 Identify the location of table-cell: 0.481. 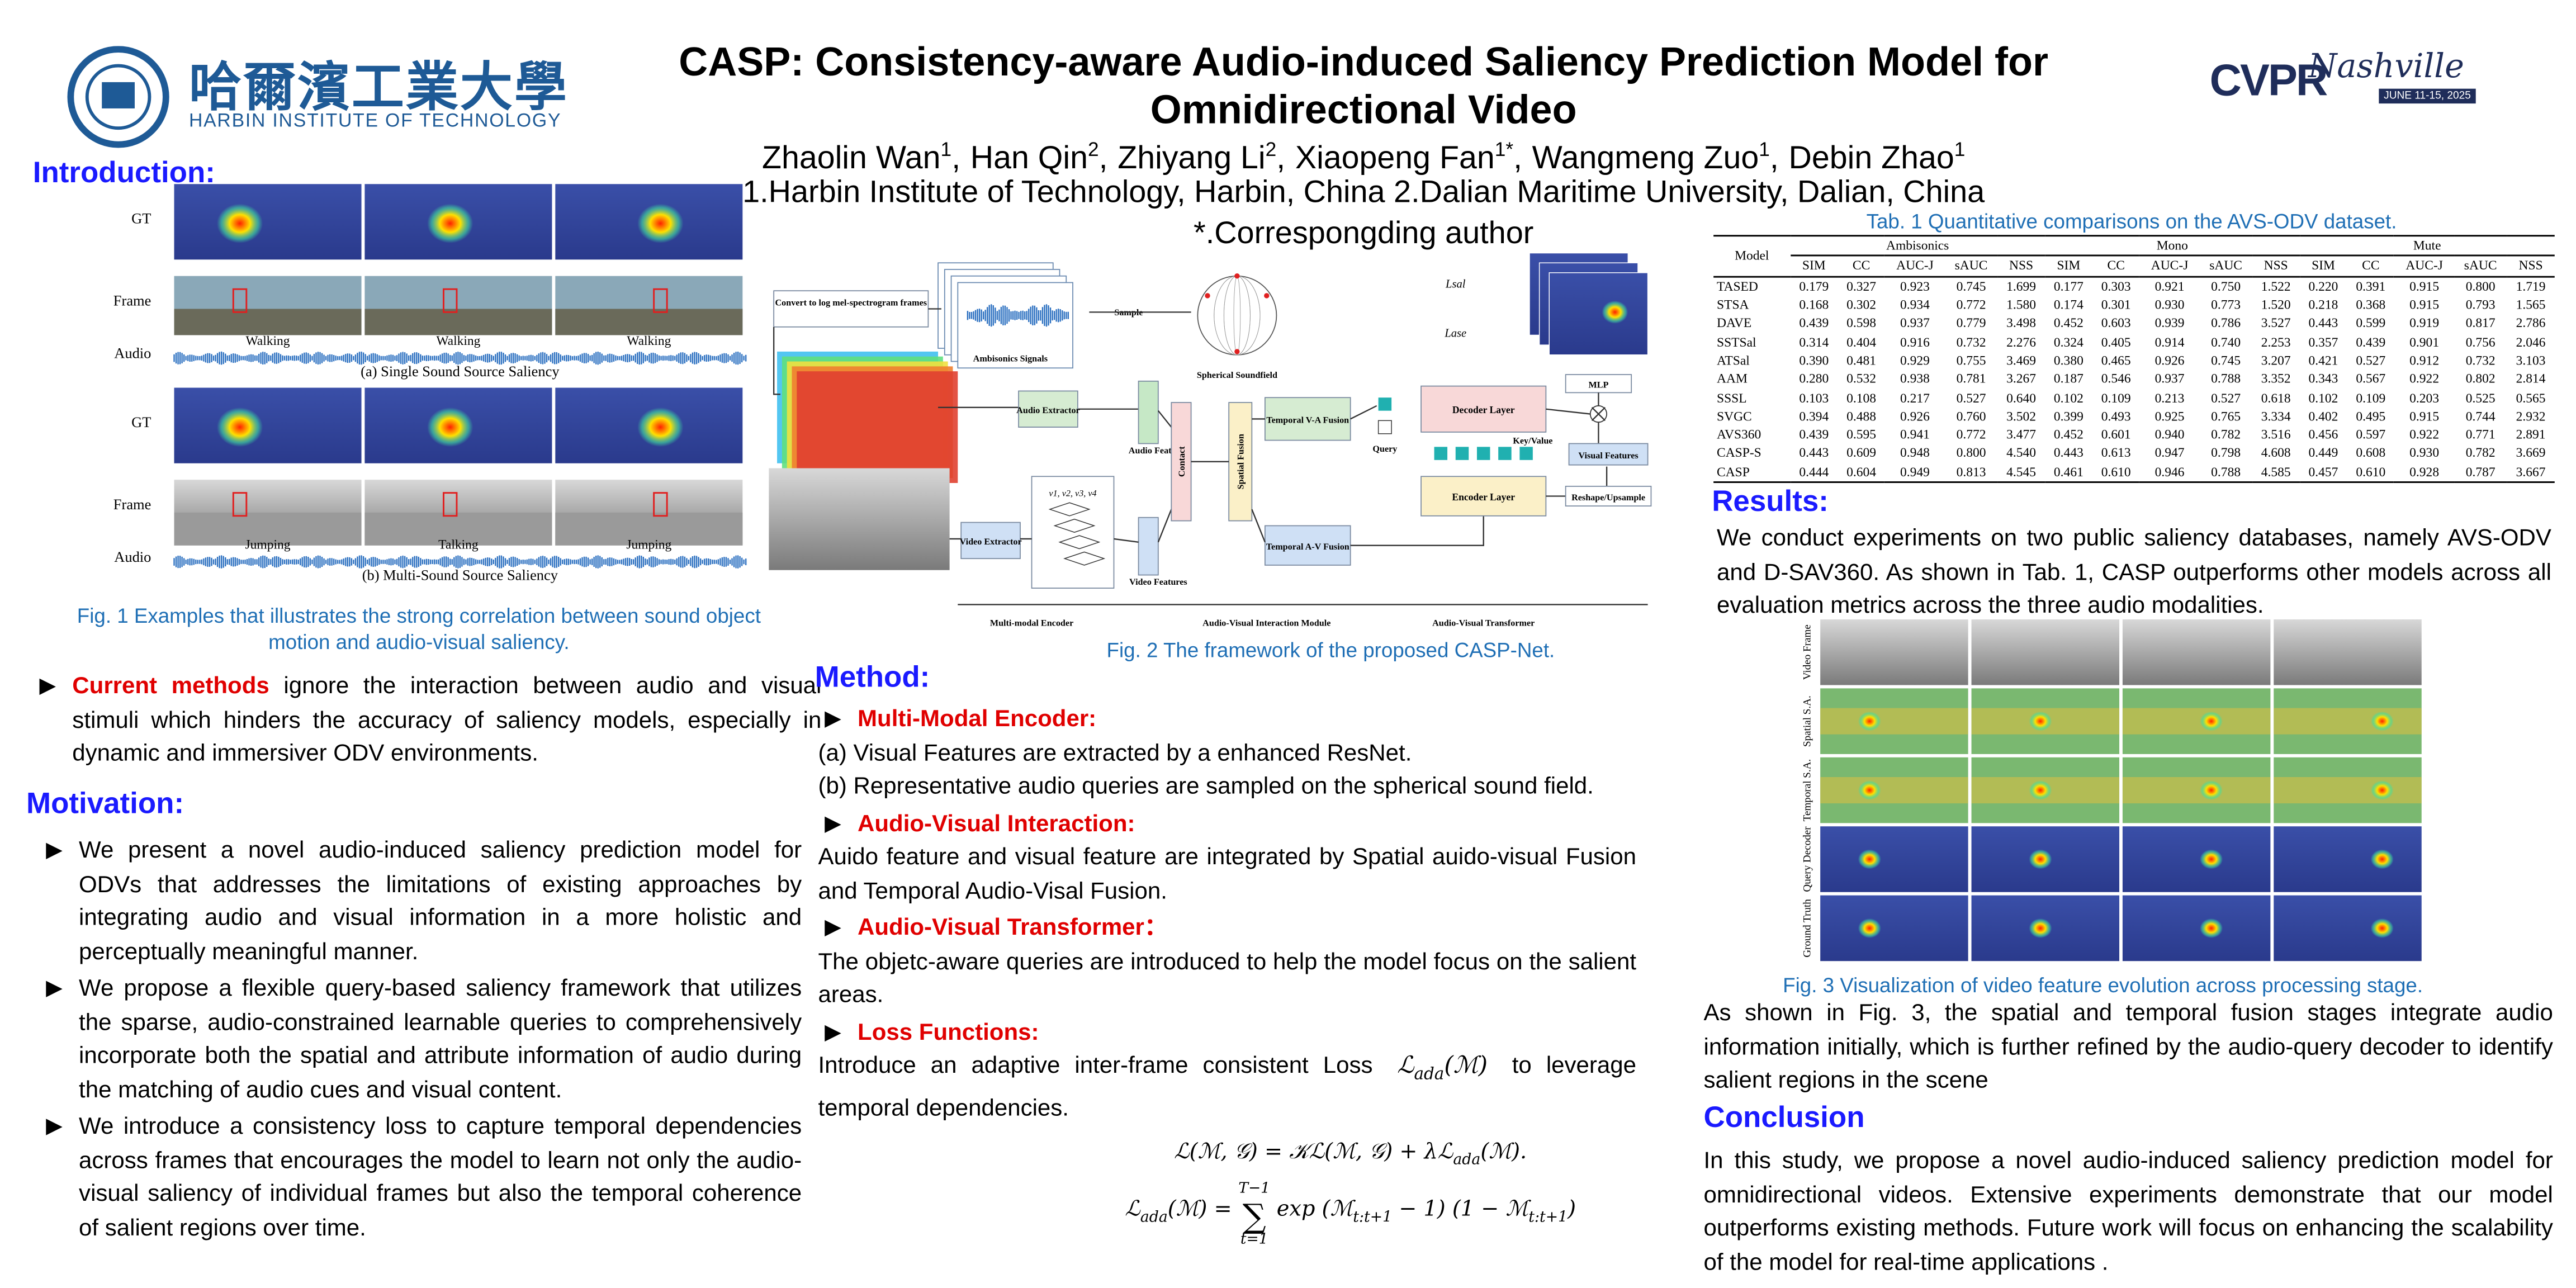
(1862, 361).